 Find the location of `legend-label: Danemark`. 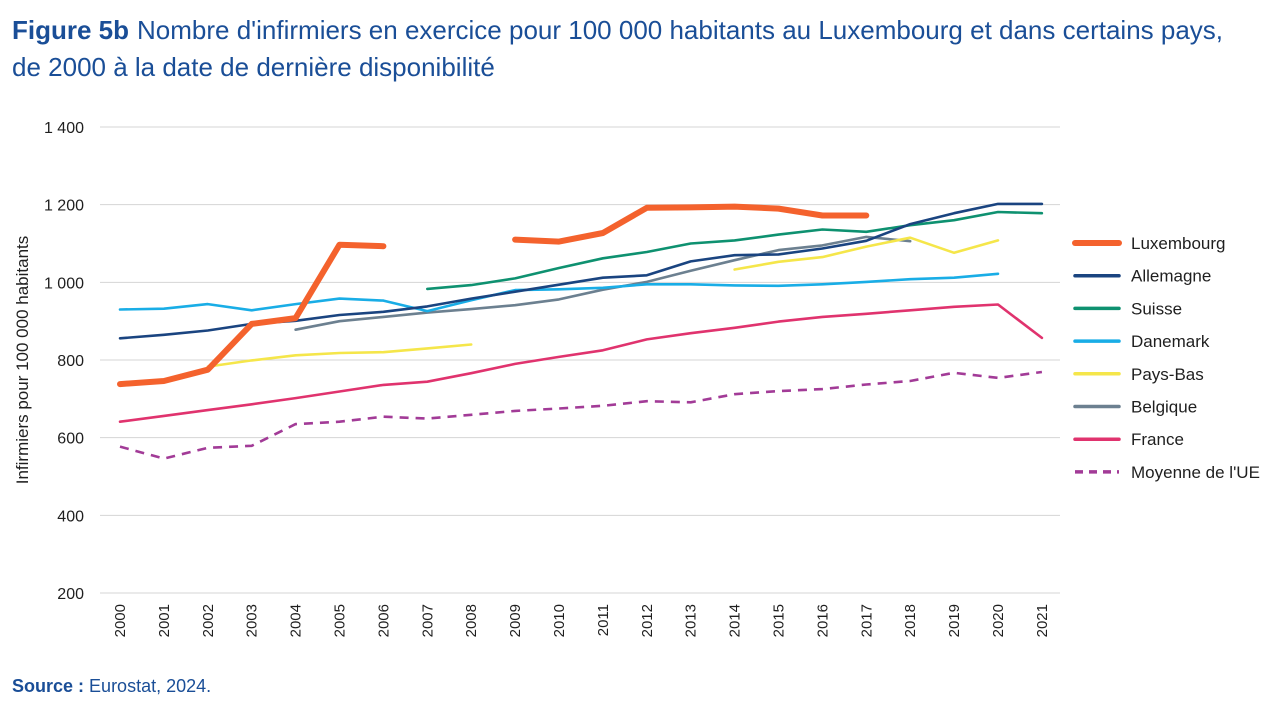

legend-label: Danemark is located at coordinates (1170, 341).